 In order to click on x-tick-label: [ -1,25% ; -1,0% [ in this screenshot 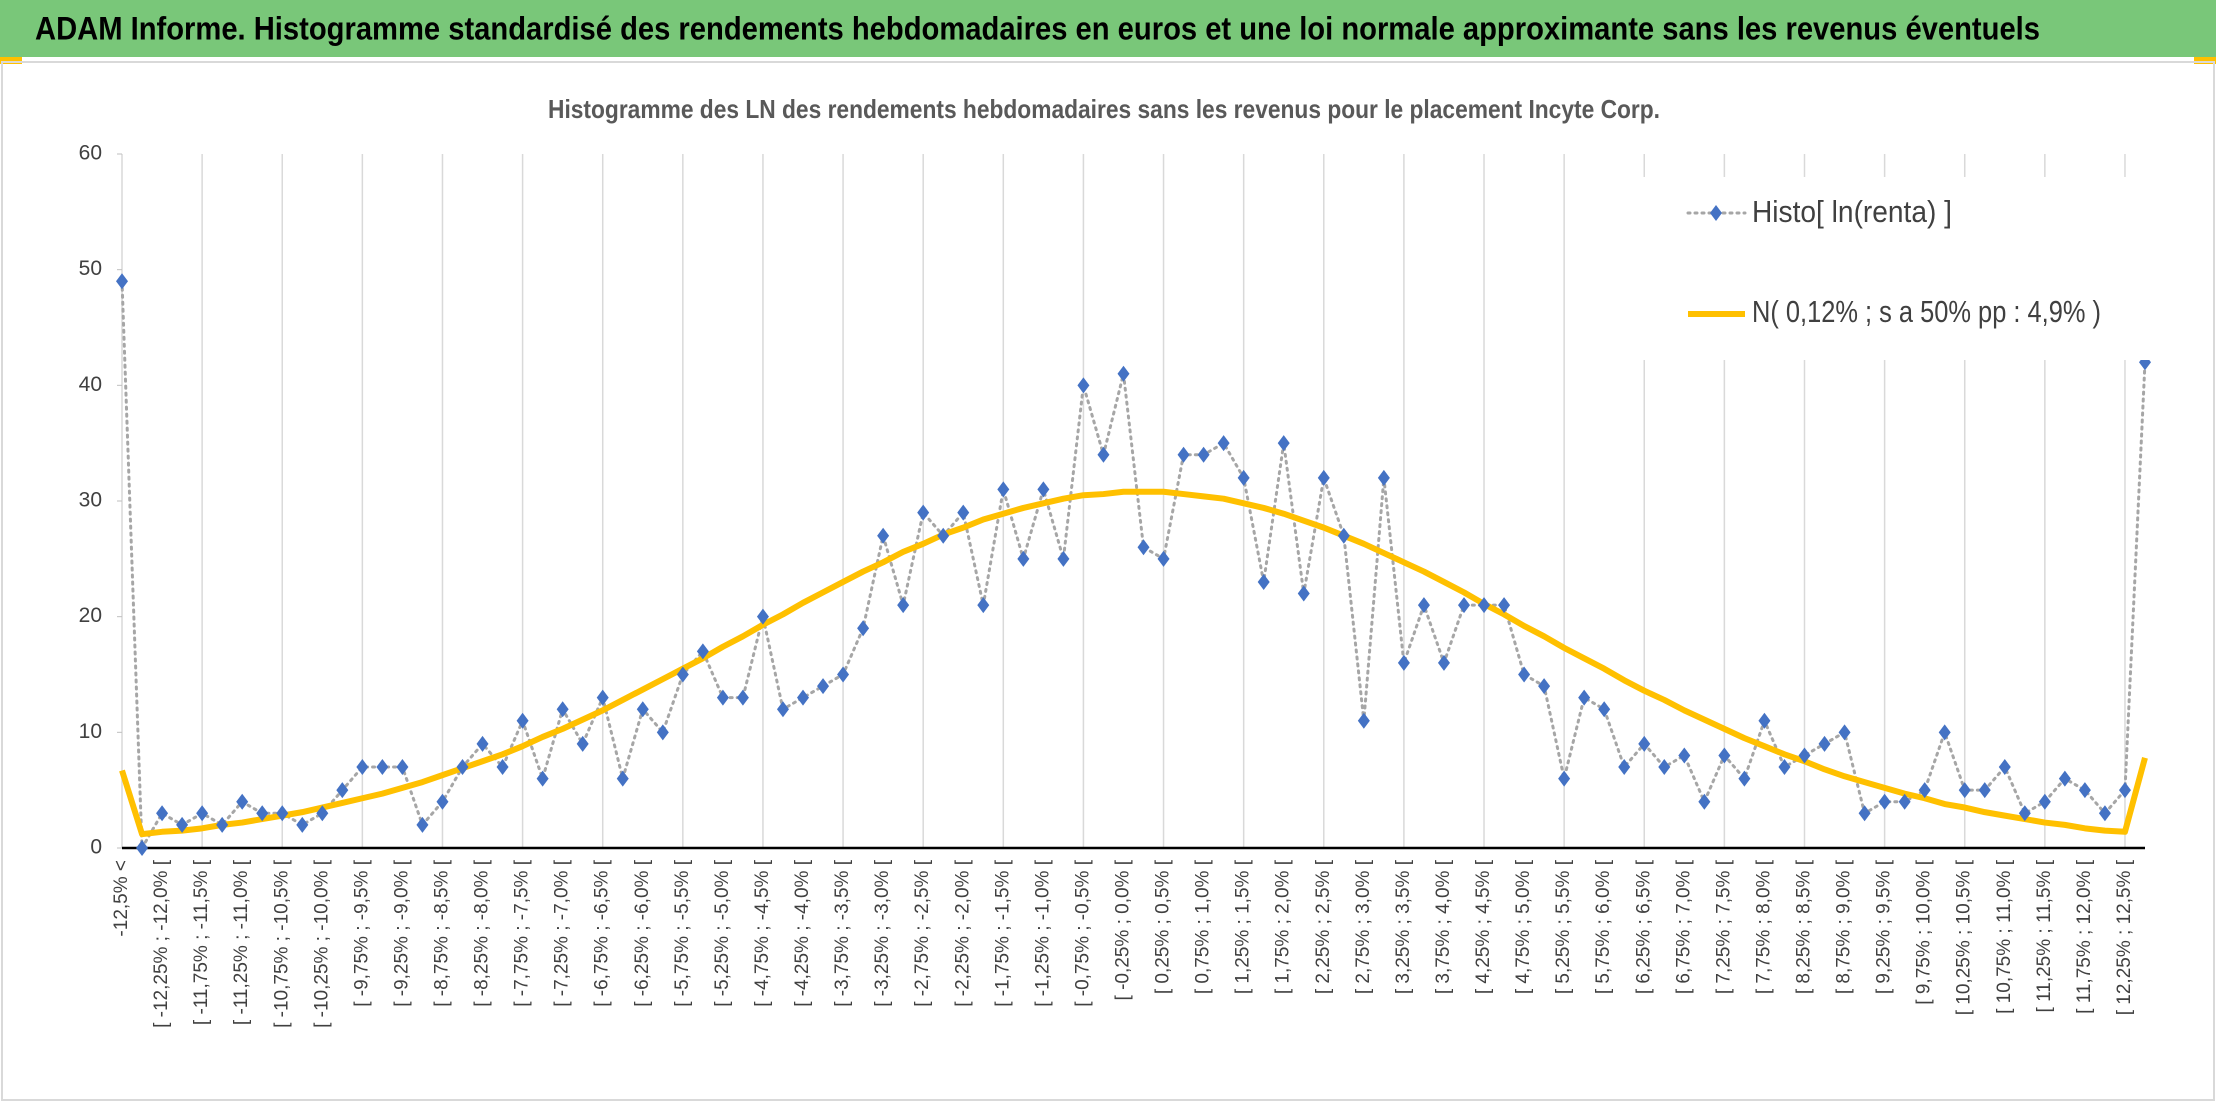, I will do `click(1042, 933)`.